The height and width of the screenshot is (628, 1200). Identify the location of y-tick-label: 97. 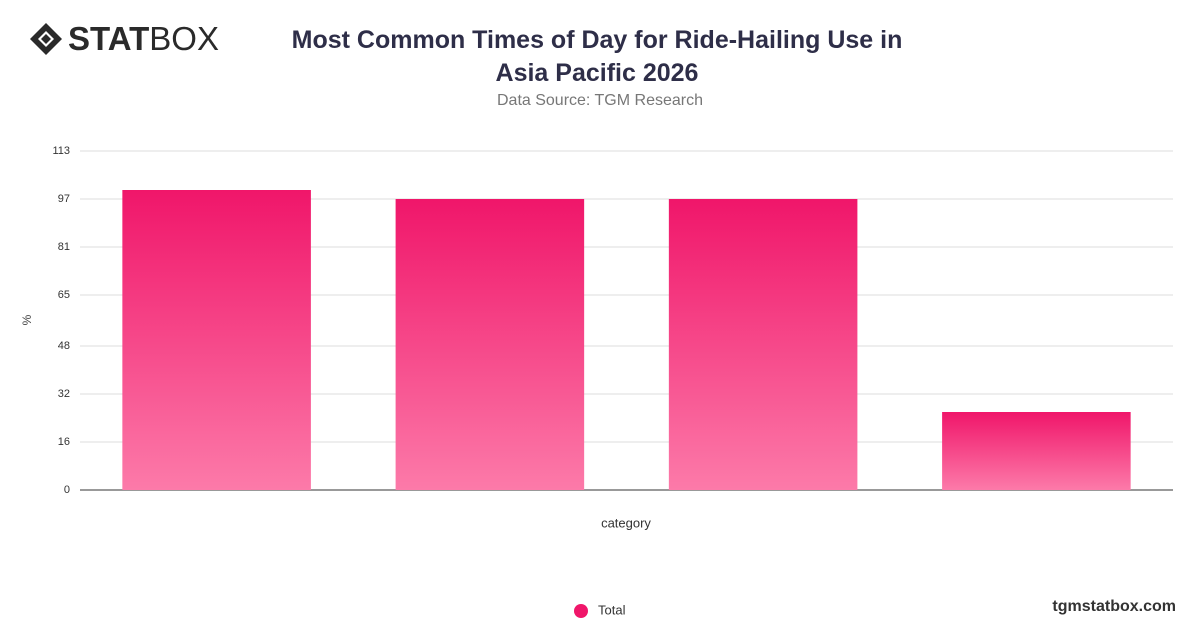
(64, 199).